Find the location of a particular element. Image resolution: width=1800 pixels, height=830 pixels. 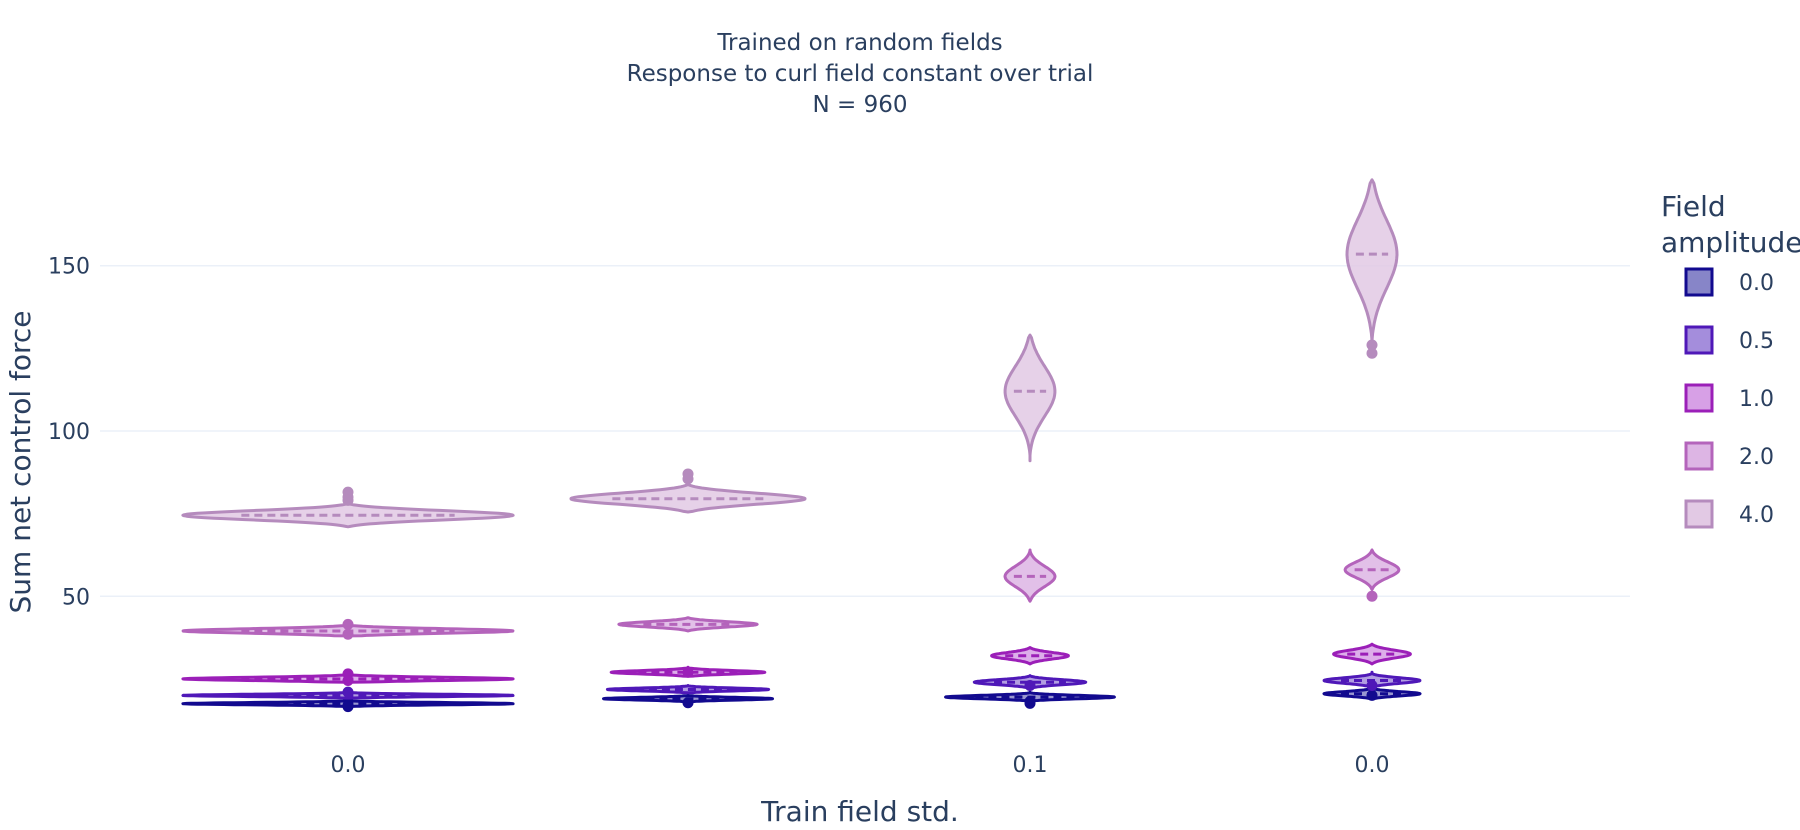

outlier-point-0.0-group-1-0 is located at coordinates (688, 703).